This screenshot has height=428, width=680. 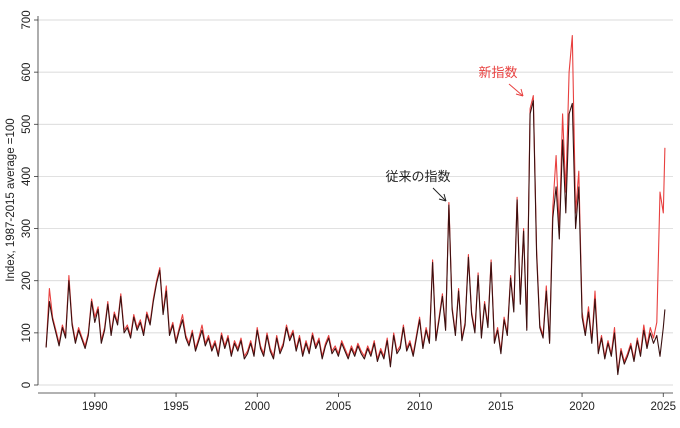 What do you see at coordinates (442, 197) in the screenshot?
I see `annotation-old-index-arrowhead` at bounding box center [442, 197].